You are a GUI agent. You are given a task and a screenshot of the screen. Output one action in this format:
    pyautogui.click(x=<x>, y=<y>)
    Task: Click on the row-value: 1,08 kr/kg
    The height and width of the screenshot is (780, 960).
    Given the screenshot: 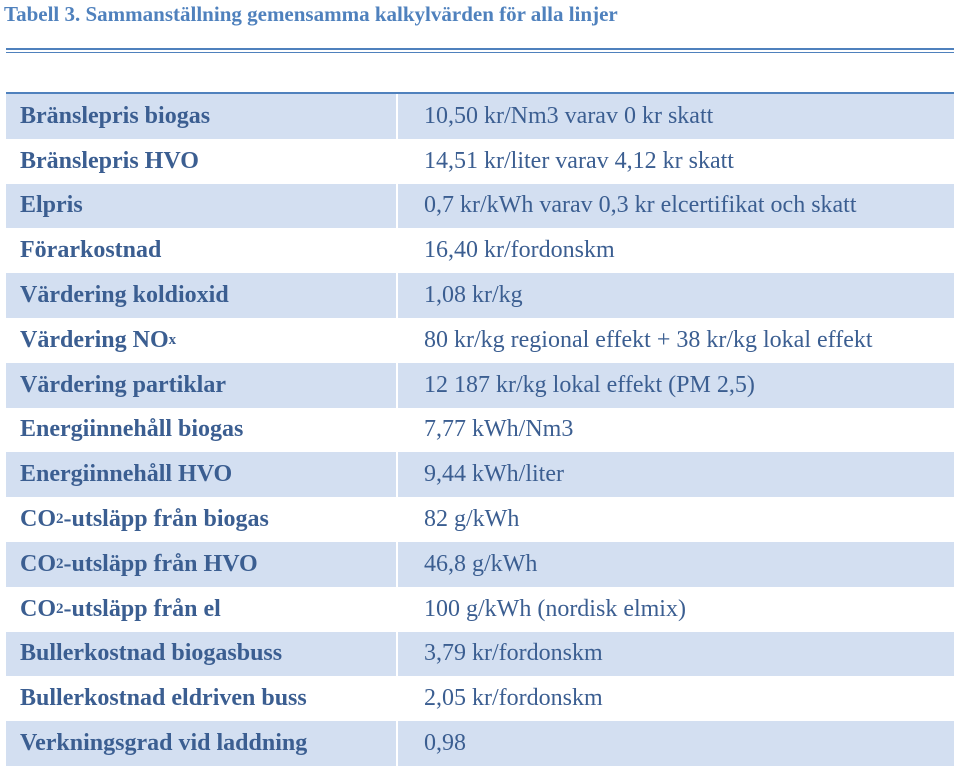 What is the action you would take?
    pyautogui.click(x=473, y=295)
    